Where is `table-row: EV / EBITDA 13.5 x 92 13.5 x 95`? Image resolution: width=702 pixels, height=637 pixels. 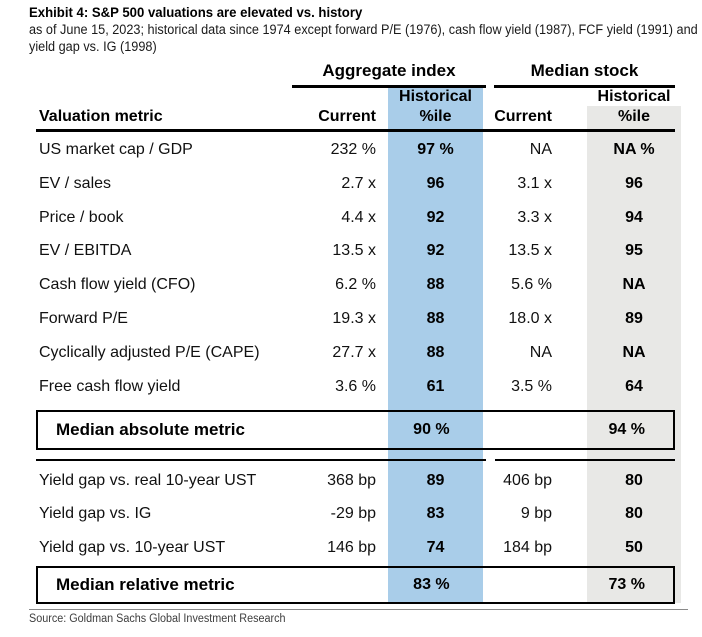
table-row: EV / EBITDA 13.5 x 92 13.5 x 95 is located at coordinates (358, 252).